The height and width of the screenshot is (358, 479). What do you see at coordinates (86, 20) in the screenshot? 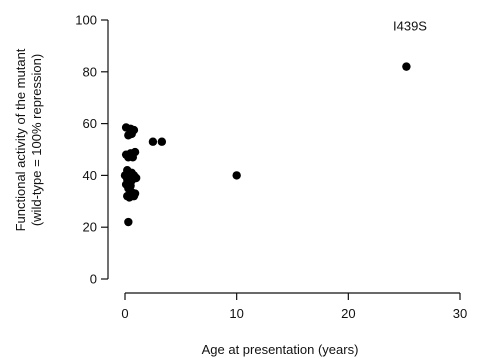
I see `y-tick-label: 100` at bounding box center [86, 20].